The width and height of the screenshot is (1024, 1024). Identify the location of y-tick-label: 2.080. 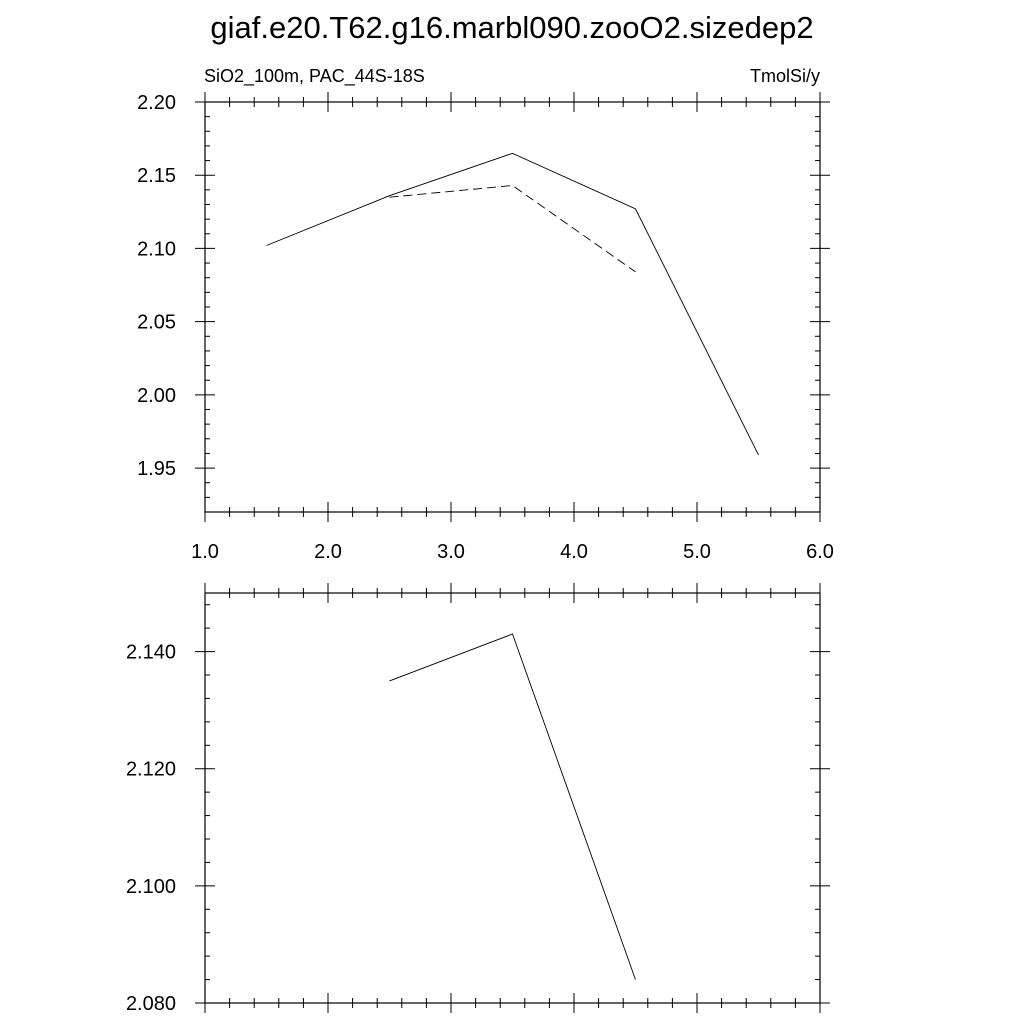
(151, 1004).